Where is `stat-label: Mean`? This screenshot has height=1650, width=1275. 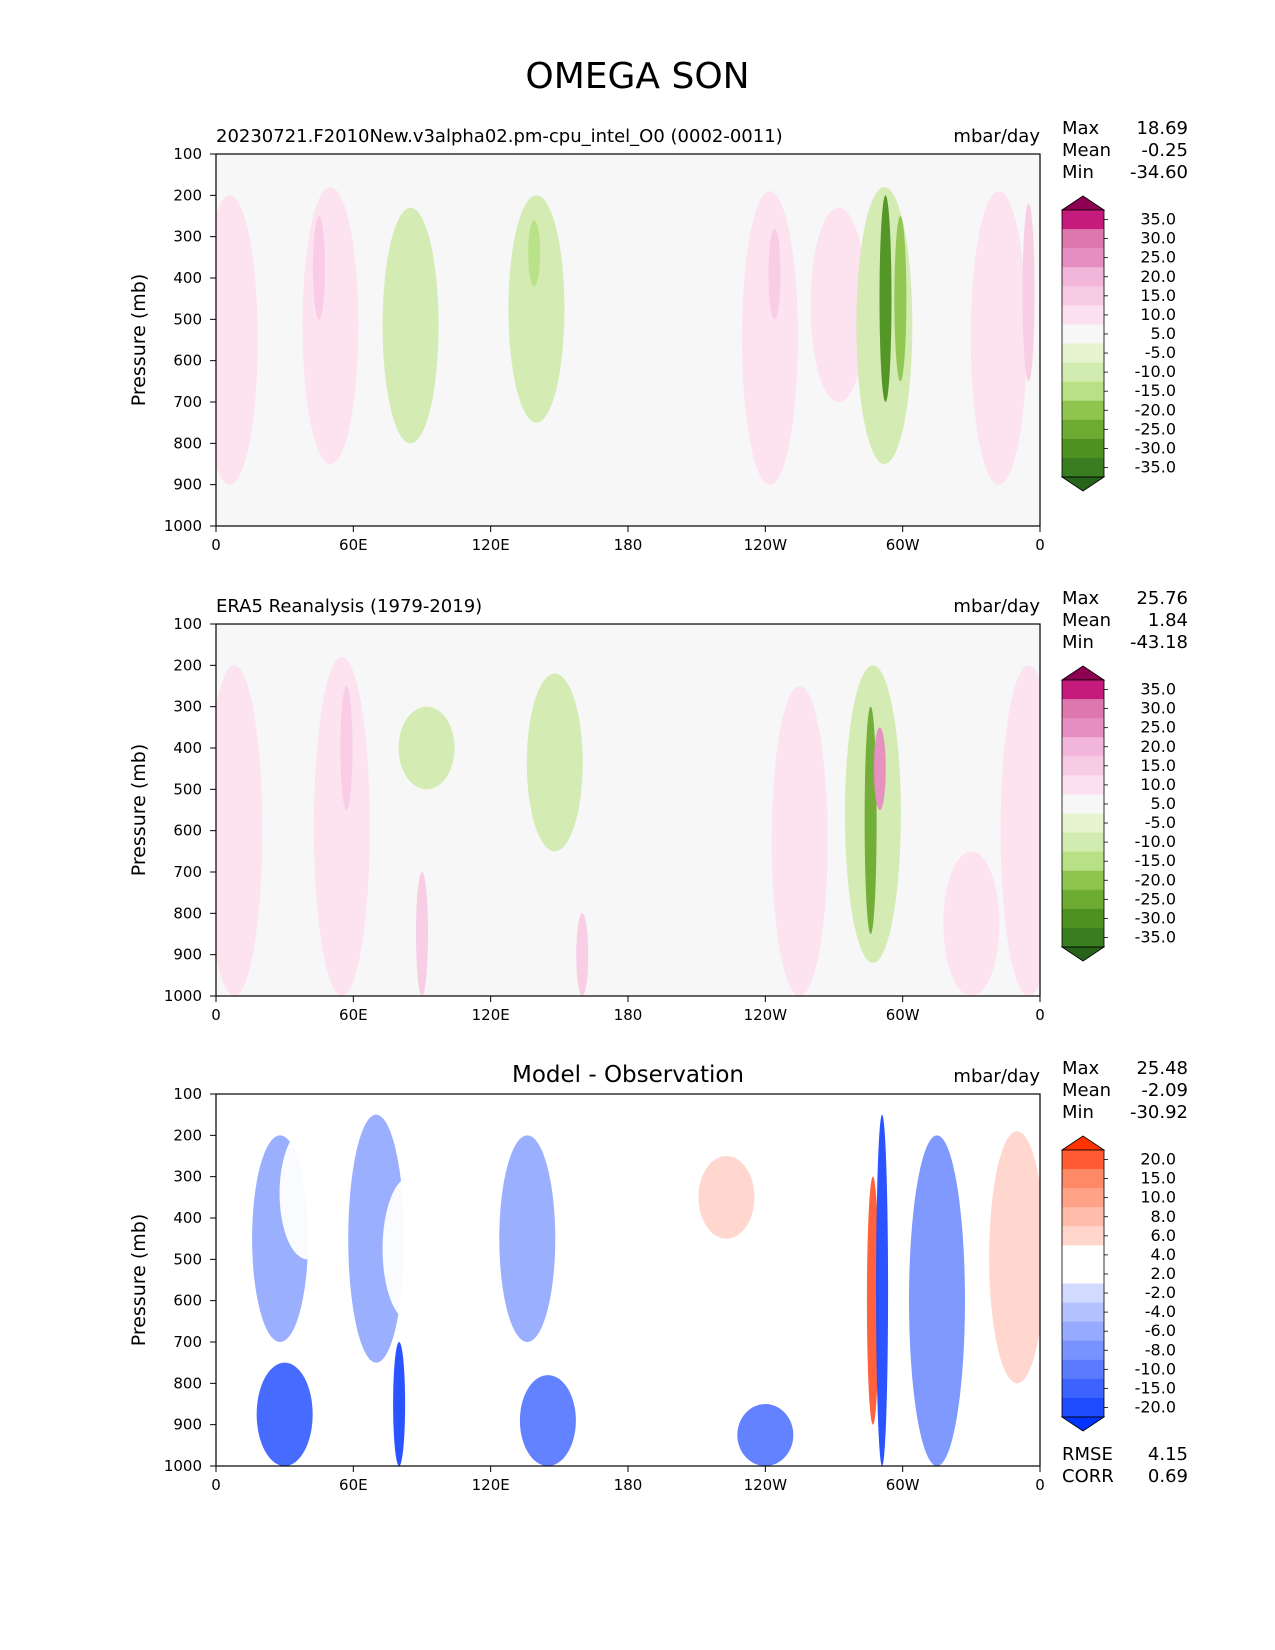 stat-label: Mean is located at coordinates (1086, 620).